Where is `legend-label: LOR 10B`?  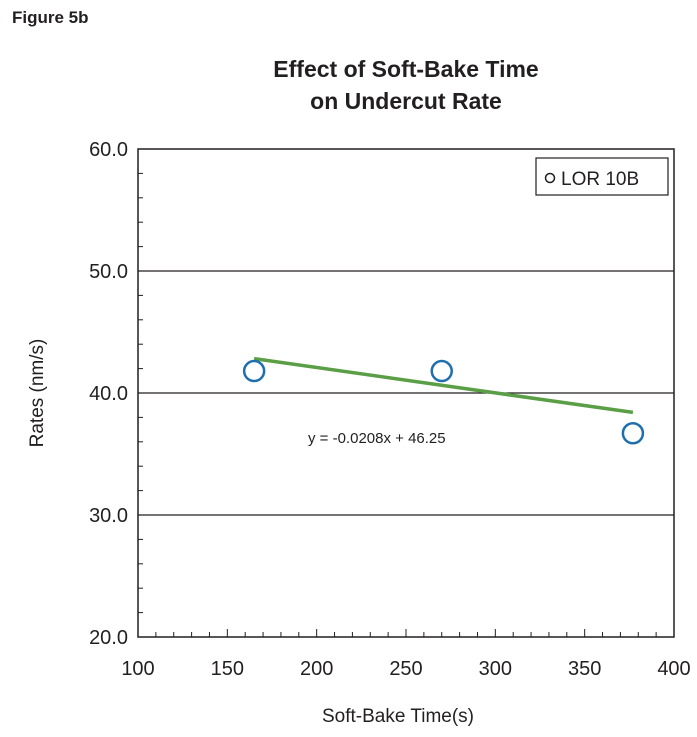
legend-label: LOR 10B is located at coordinates (600, 179).